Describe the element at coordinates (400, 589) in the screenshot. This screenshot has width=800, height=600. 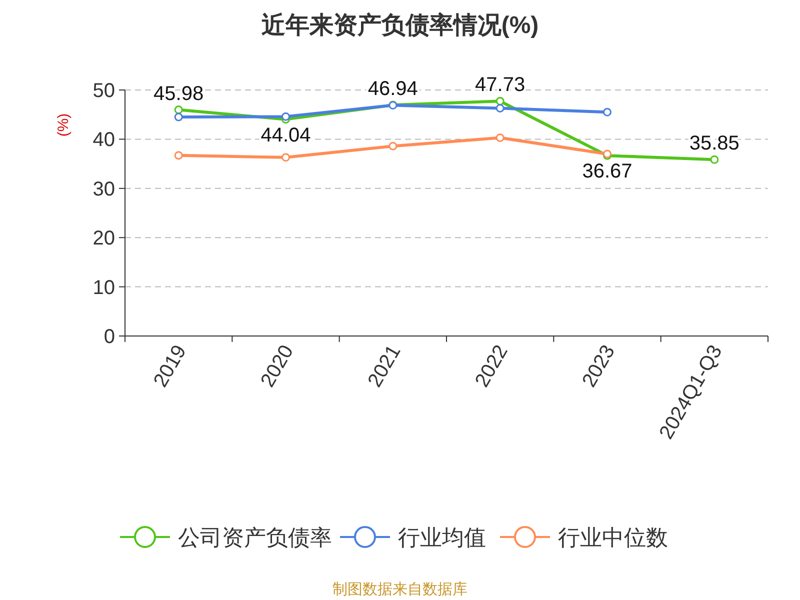
I see `text: 制图数据来自数据库` at that location.